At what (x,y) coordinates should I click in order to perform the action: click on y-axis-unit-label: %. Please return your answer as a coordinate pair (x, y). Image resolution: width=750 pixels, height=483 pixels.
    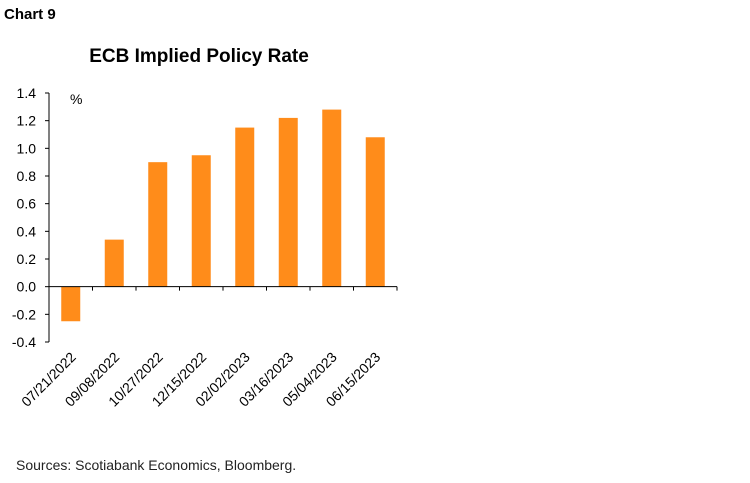
    Looking at the image, I should click on (76, 99).